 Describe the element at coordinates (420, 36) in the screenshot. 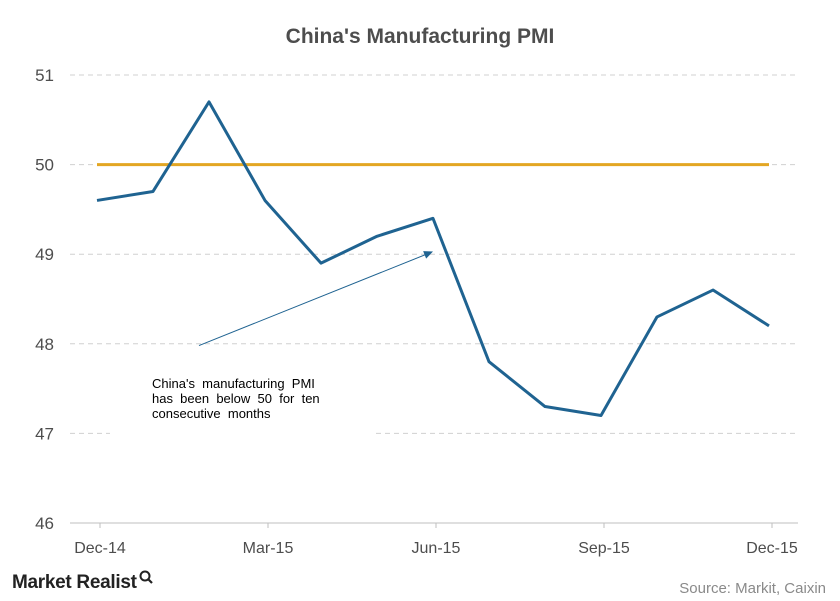

I see `chart-title: China's Manufacturing PMI` at that location.